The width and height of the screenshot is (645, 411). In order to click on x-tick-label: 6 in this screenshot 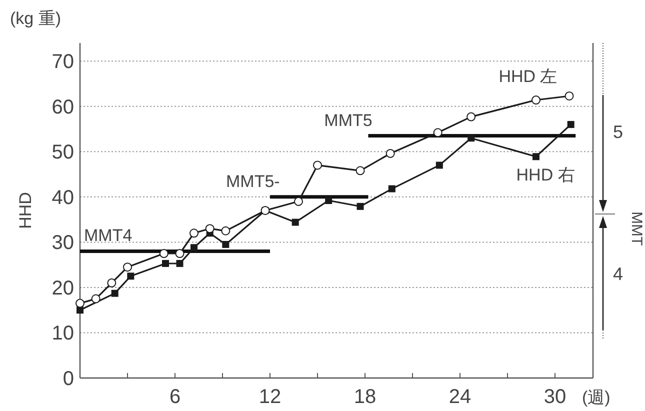, I will do `click(175, 397)`.